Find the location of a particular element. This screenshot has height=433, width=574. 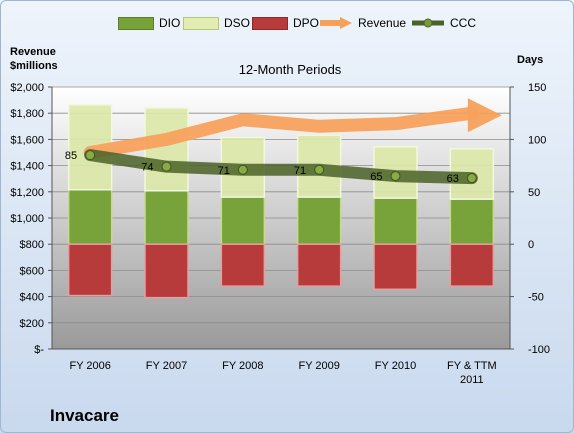

x-tick-label: FY 2009 is located at coordinates (318, 366).